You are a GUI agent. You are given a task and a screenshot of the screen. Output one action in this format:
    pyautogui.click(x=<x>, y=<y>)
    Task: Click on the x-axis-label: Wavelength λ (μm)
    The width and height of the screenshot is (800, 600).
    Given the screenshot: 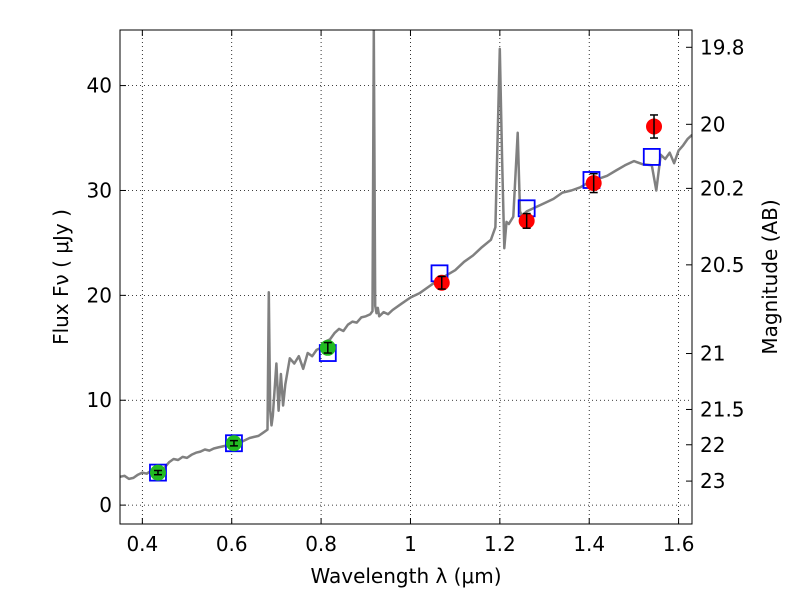 What is the action you would take?
    pyautogui.click(x=405, y=576)
    